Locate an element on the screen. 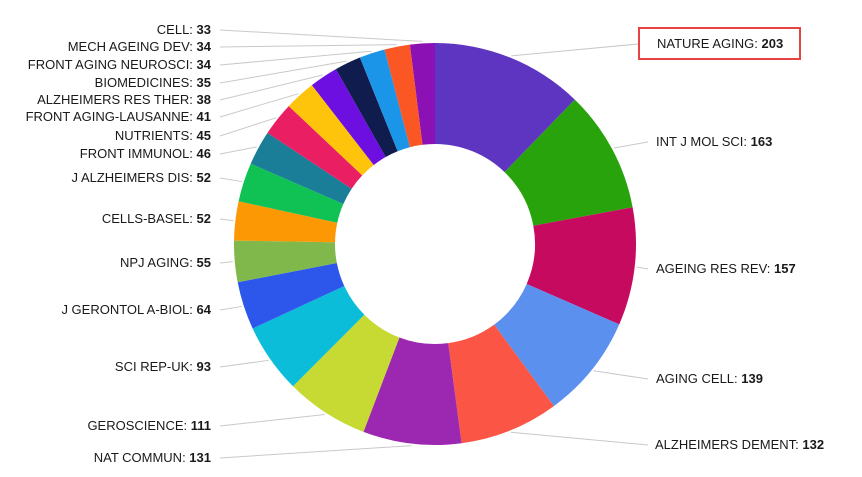  slice-label-aging-cell: AGING CELL: 139 is located at coordinates (709, 379).